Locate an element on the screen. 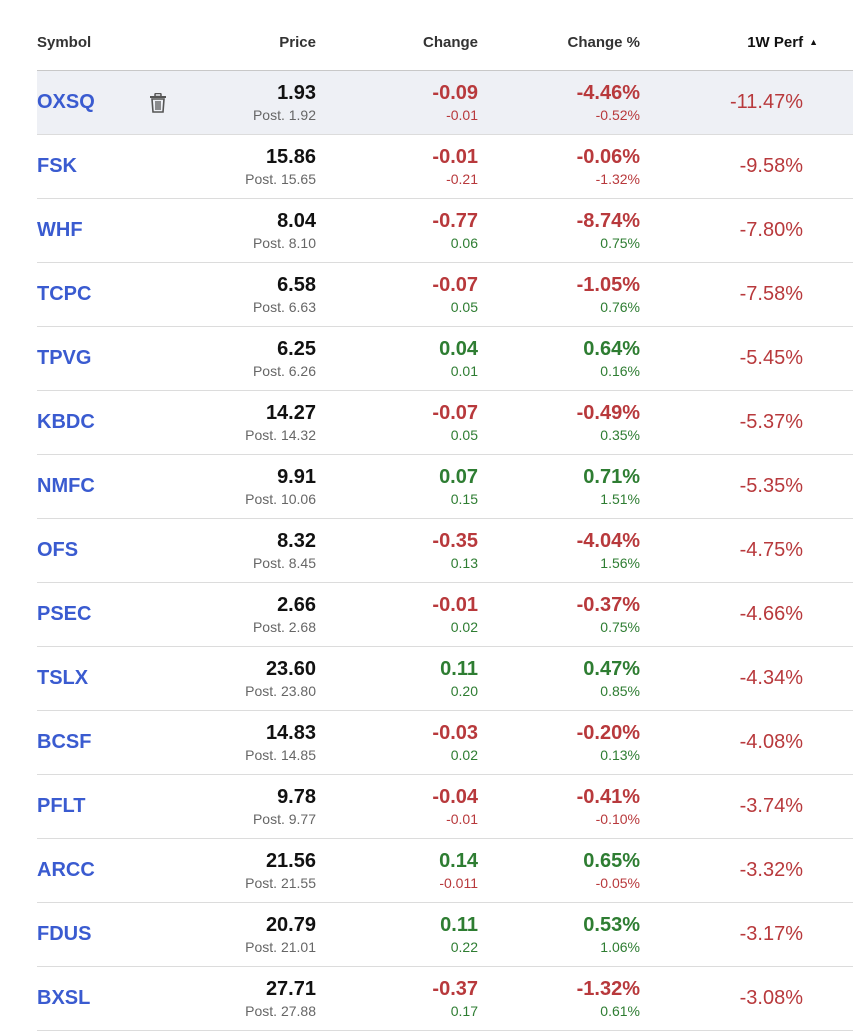 The height and width of the screenshot is (1031, 853). change-cell: -0.37 0.17 is located at coordinates (408, 999).